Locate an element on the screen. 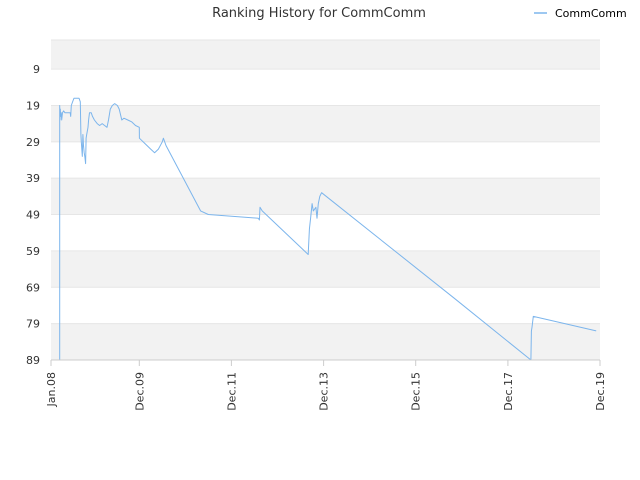  y-axis: 9 19 29 39 49 59 69 79 89 is located at coordinates (33, 215).